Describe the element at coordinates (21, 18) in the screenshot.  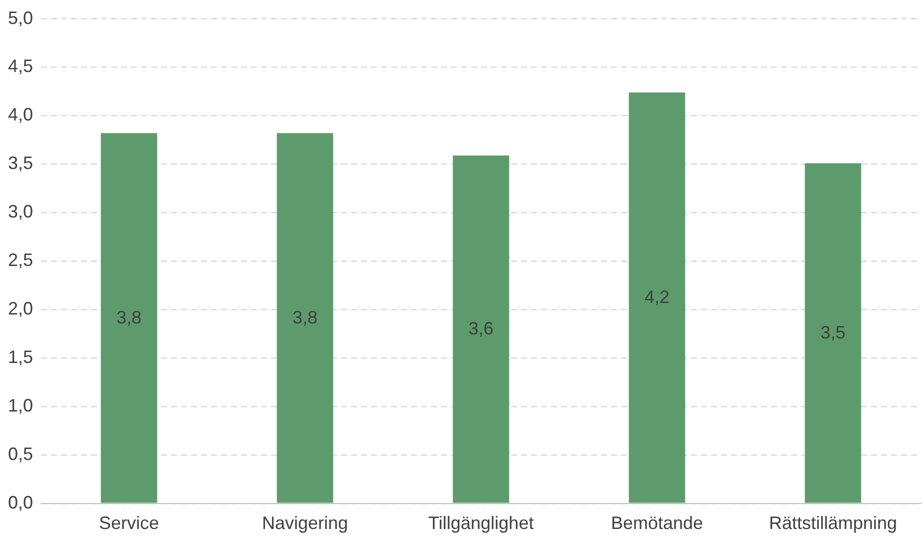
I see `y-tick-label: 5,0` at that location.